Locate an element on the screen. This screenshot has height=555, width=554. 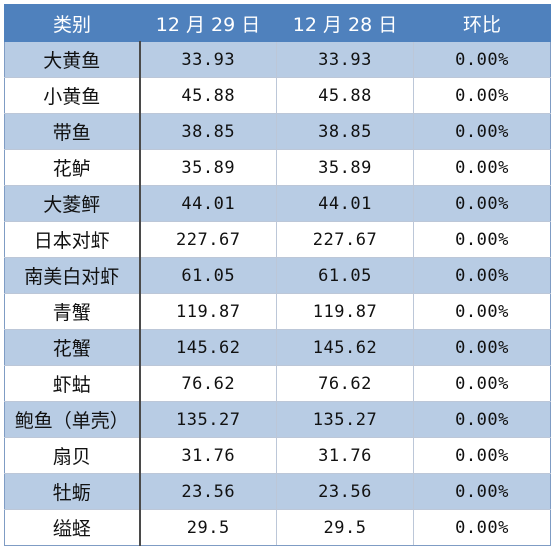
table-row: 扇贝 31.76 31.76 0.00% is located at coordinates (277, 455).